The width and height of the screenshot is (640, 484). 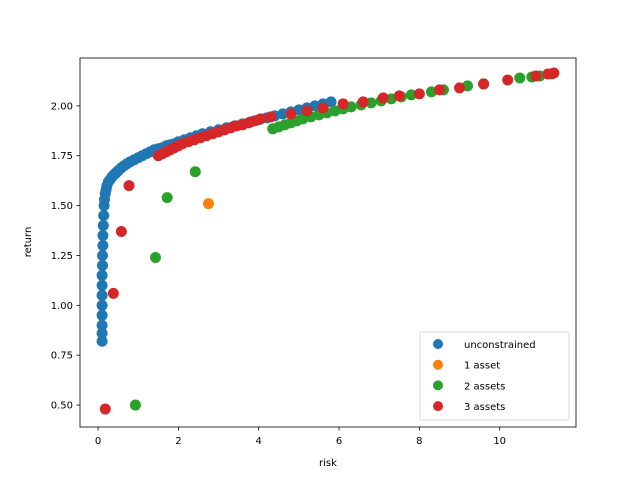 I want to click on legend-entry: unconstrained, so click(x=484, y=345).